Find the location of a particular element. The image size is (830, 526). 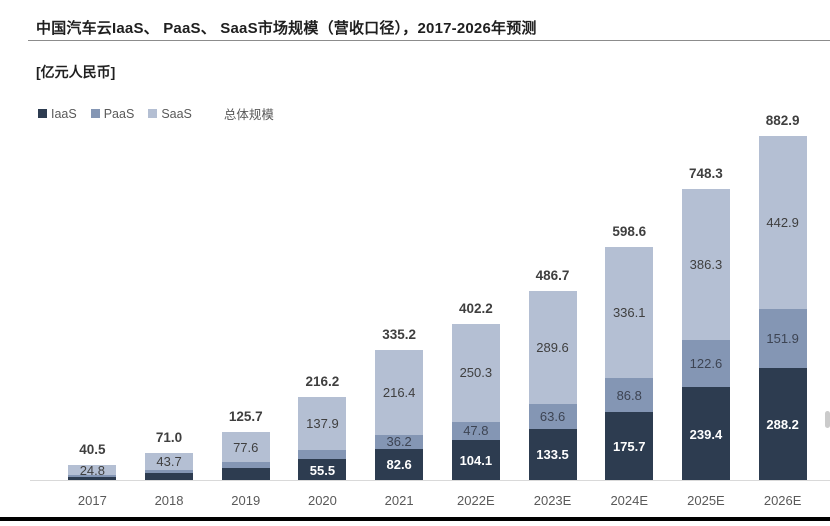

segment-value-label: 442.9 is located at coordinates (782, 223).